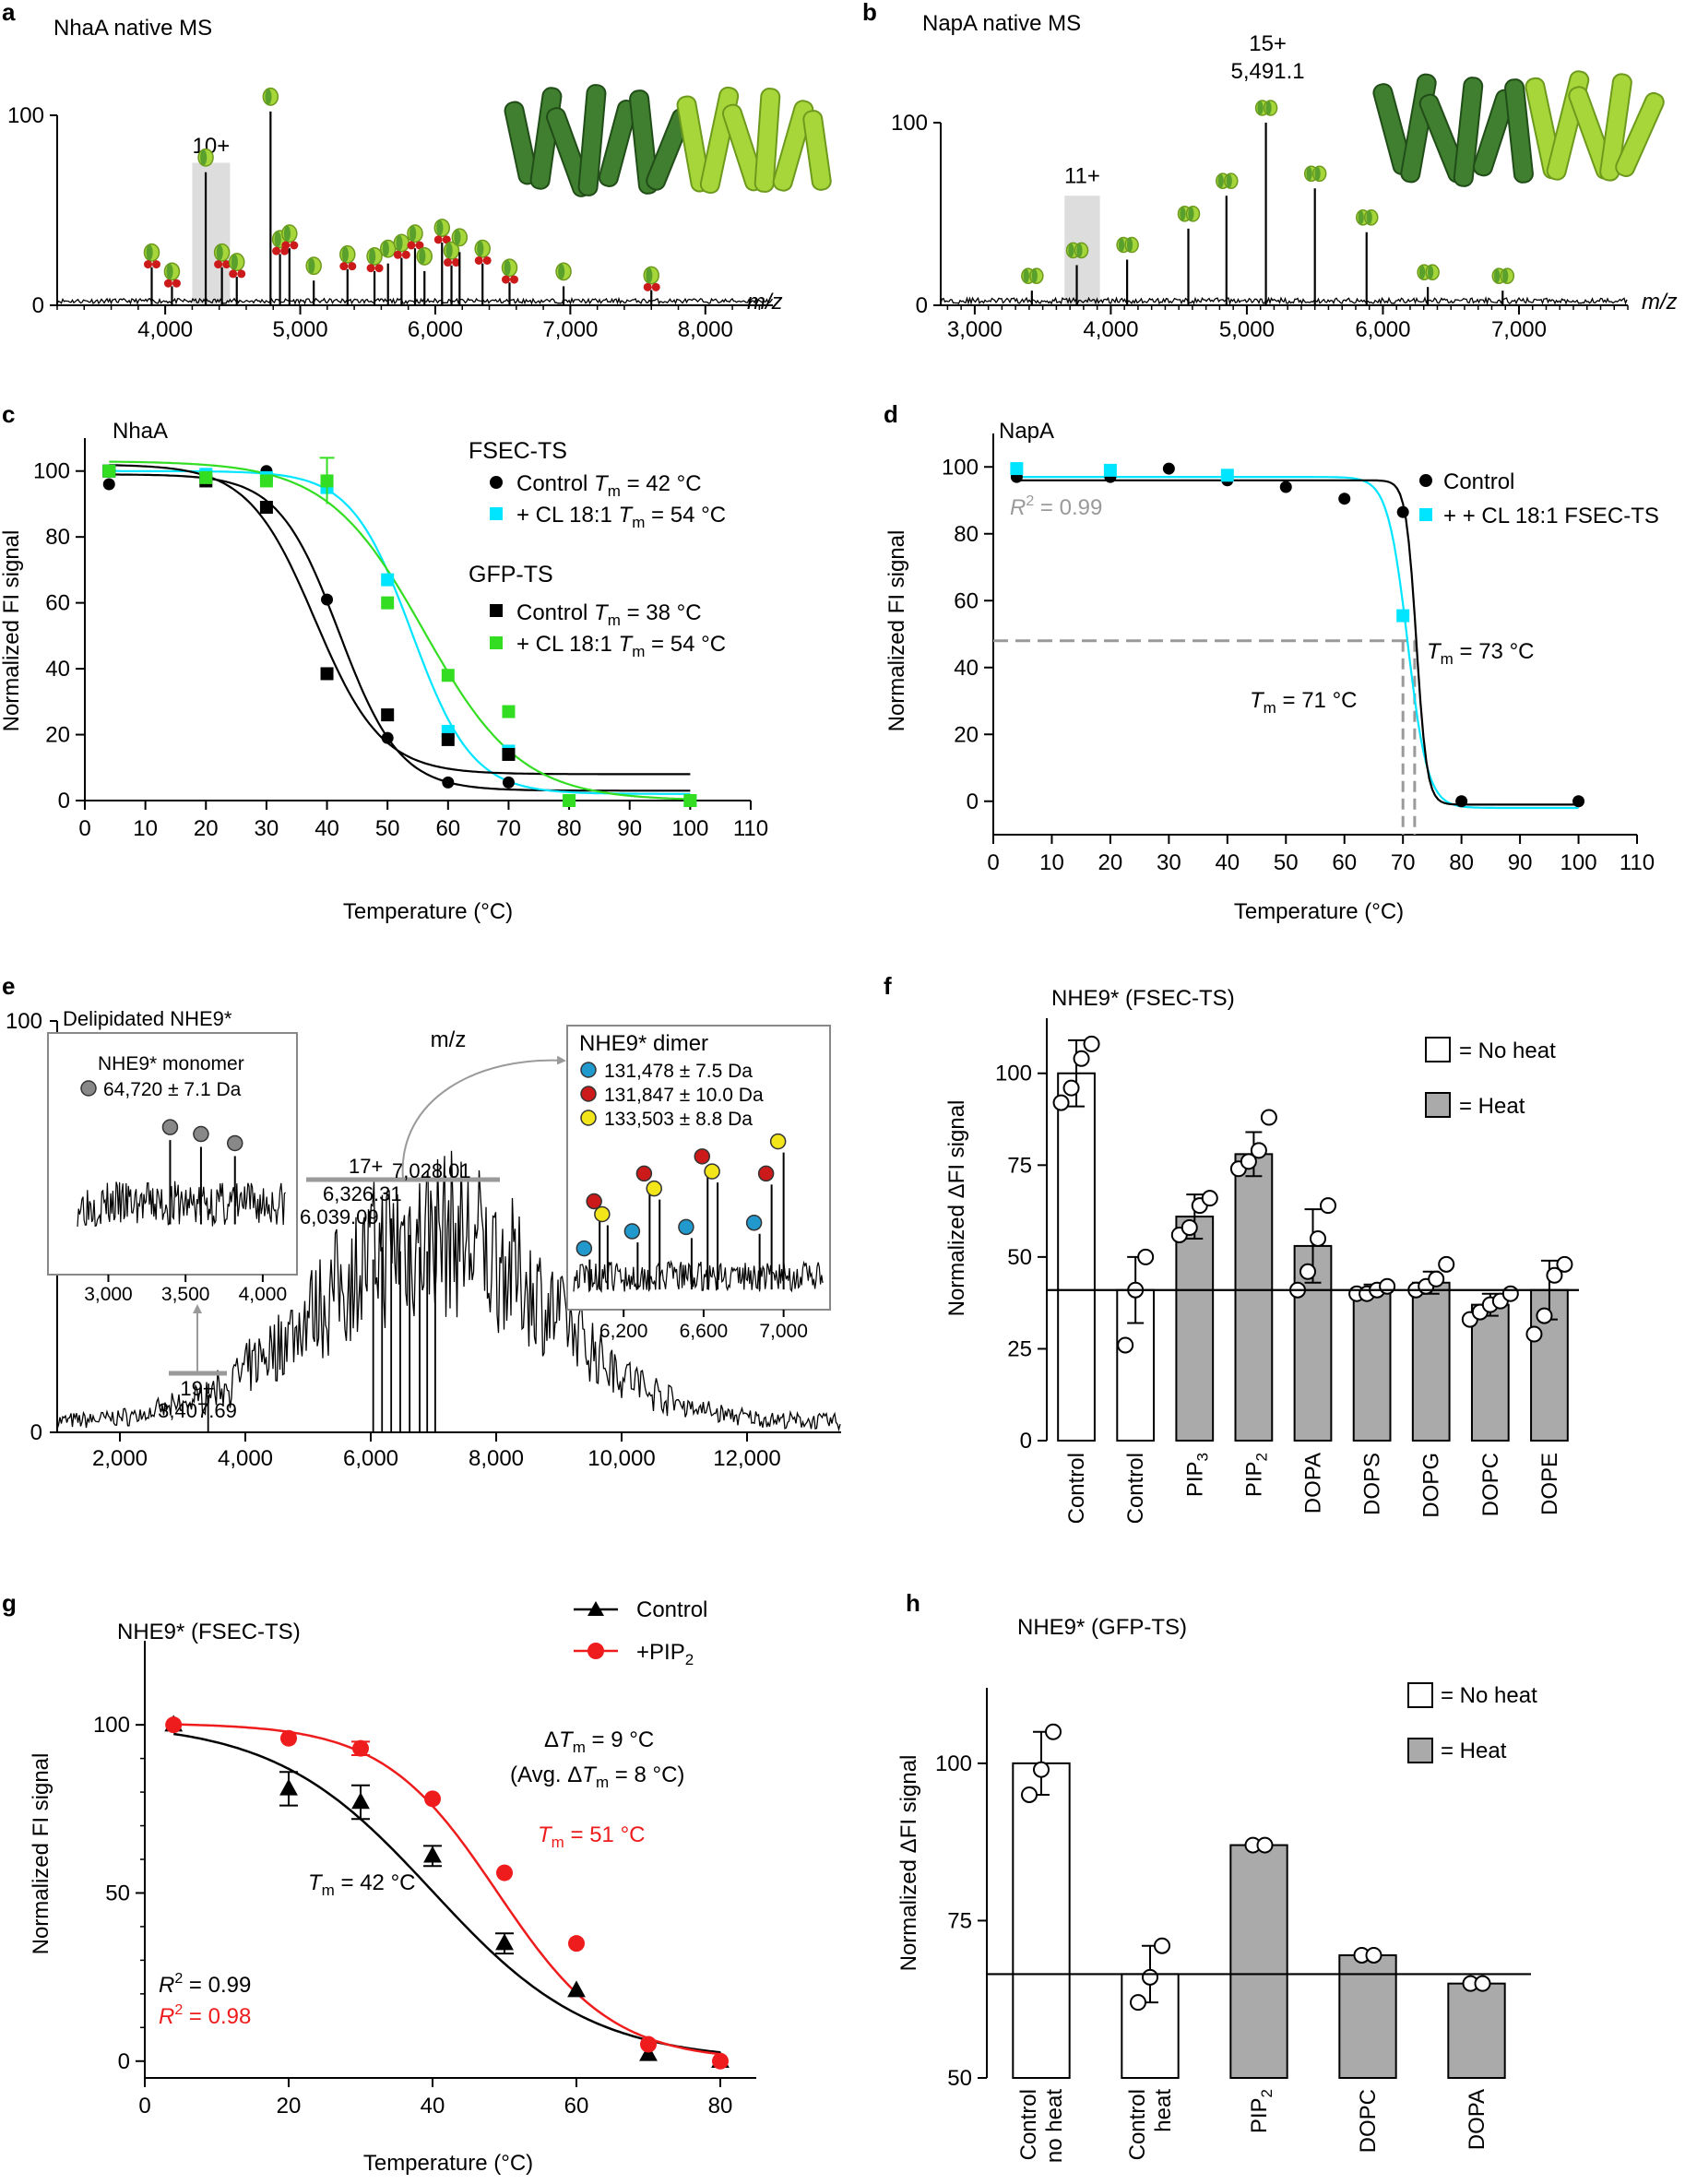 The image size is (1685, 2184). Describe the element at coordinates (1284, 301) in the screenshot. I see `spectrum-trace` at that location.